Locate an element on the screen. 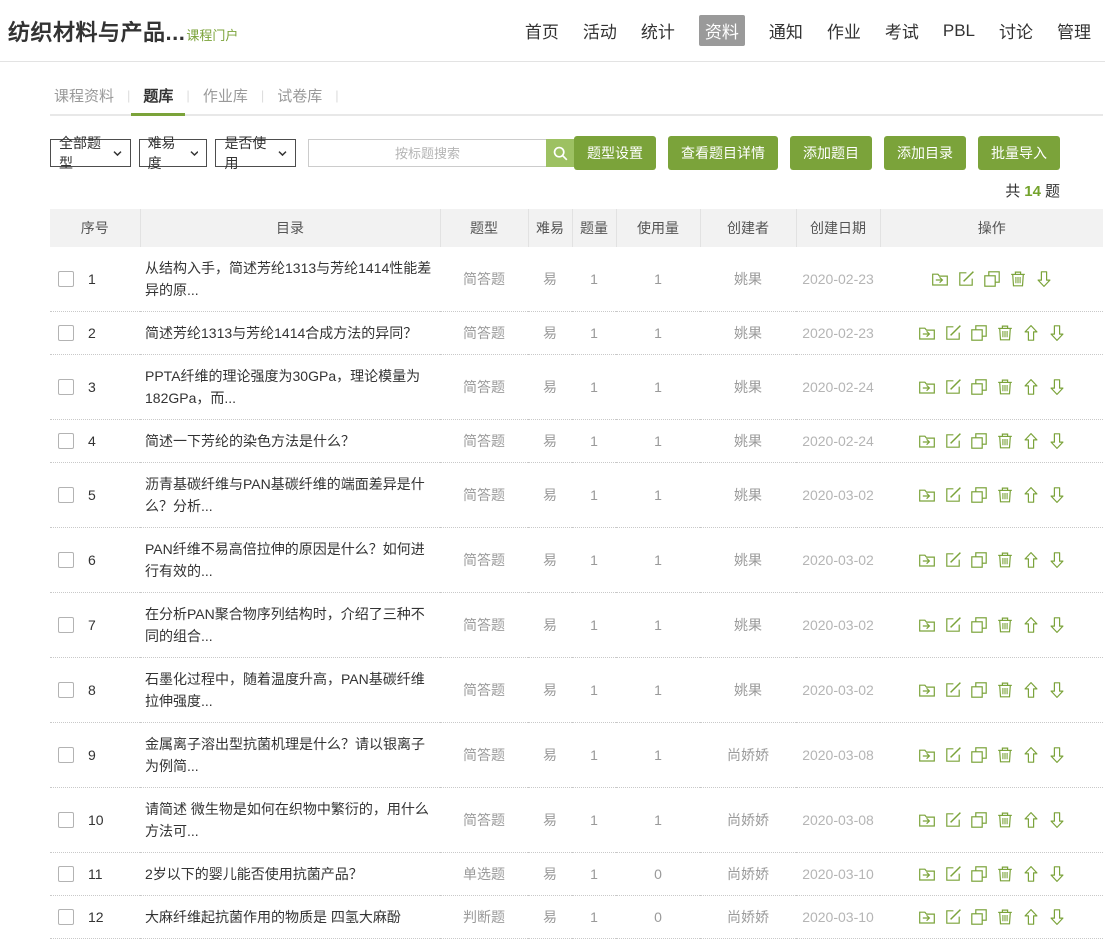  tab-course-materials: 课程资料 is located at coordinates (84, 96).